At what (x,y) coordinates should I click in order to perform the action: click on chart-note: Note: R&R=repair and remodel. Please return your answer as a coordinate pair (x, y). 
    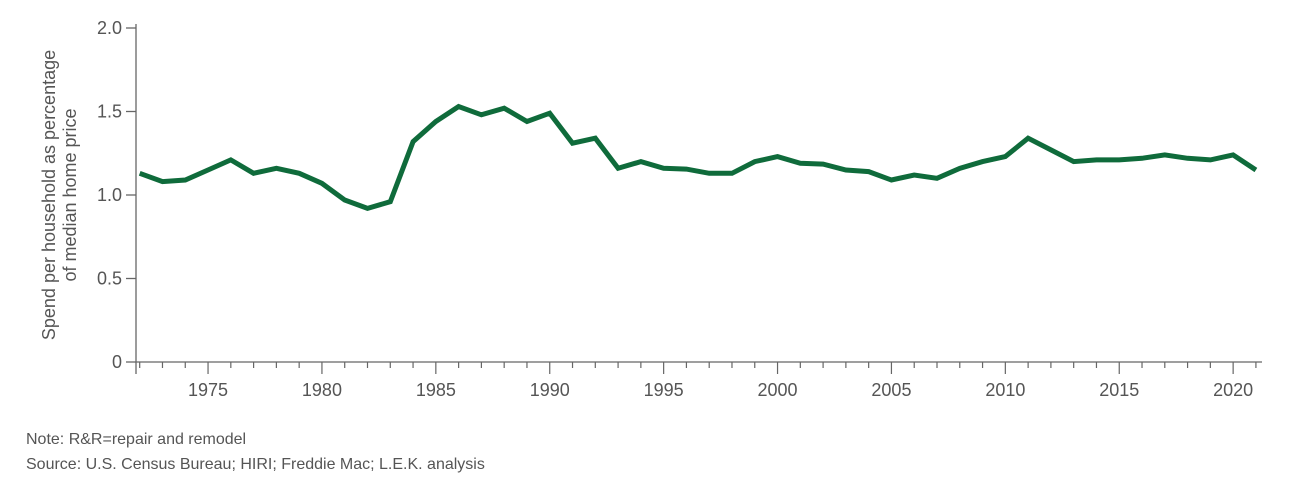
    Looking at the image, I should click on (136, 439).